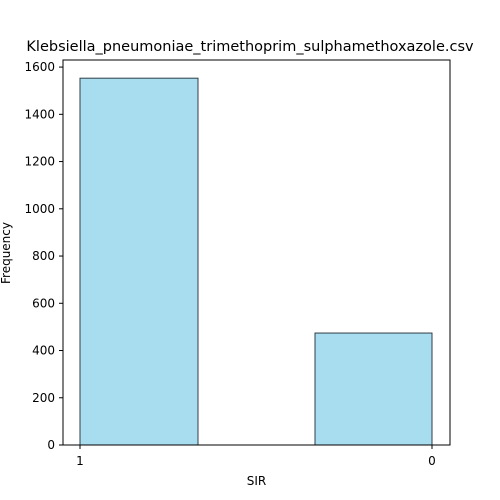 Image resolution: width=500 pixels, height=500 pixels. I want to click on x-tick-label: 1, so click(80, 461).